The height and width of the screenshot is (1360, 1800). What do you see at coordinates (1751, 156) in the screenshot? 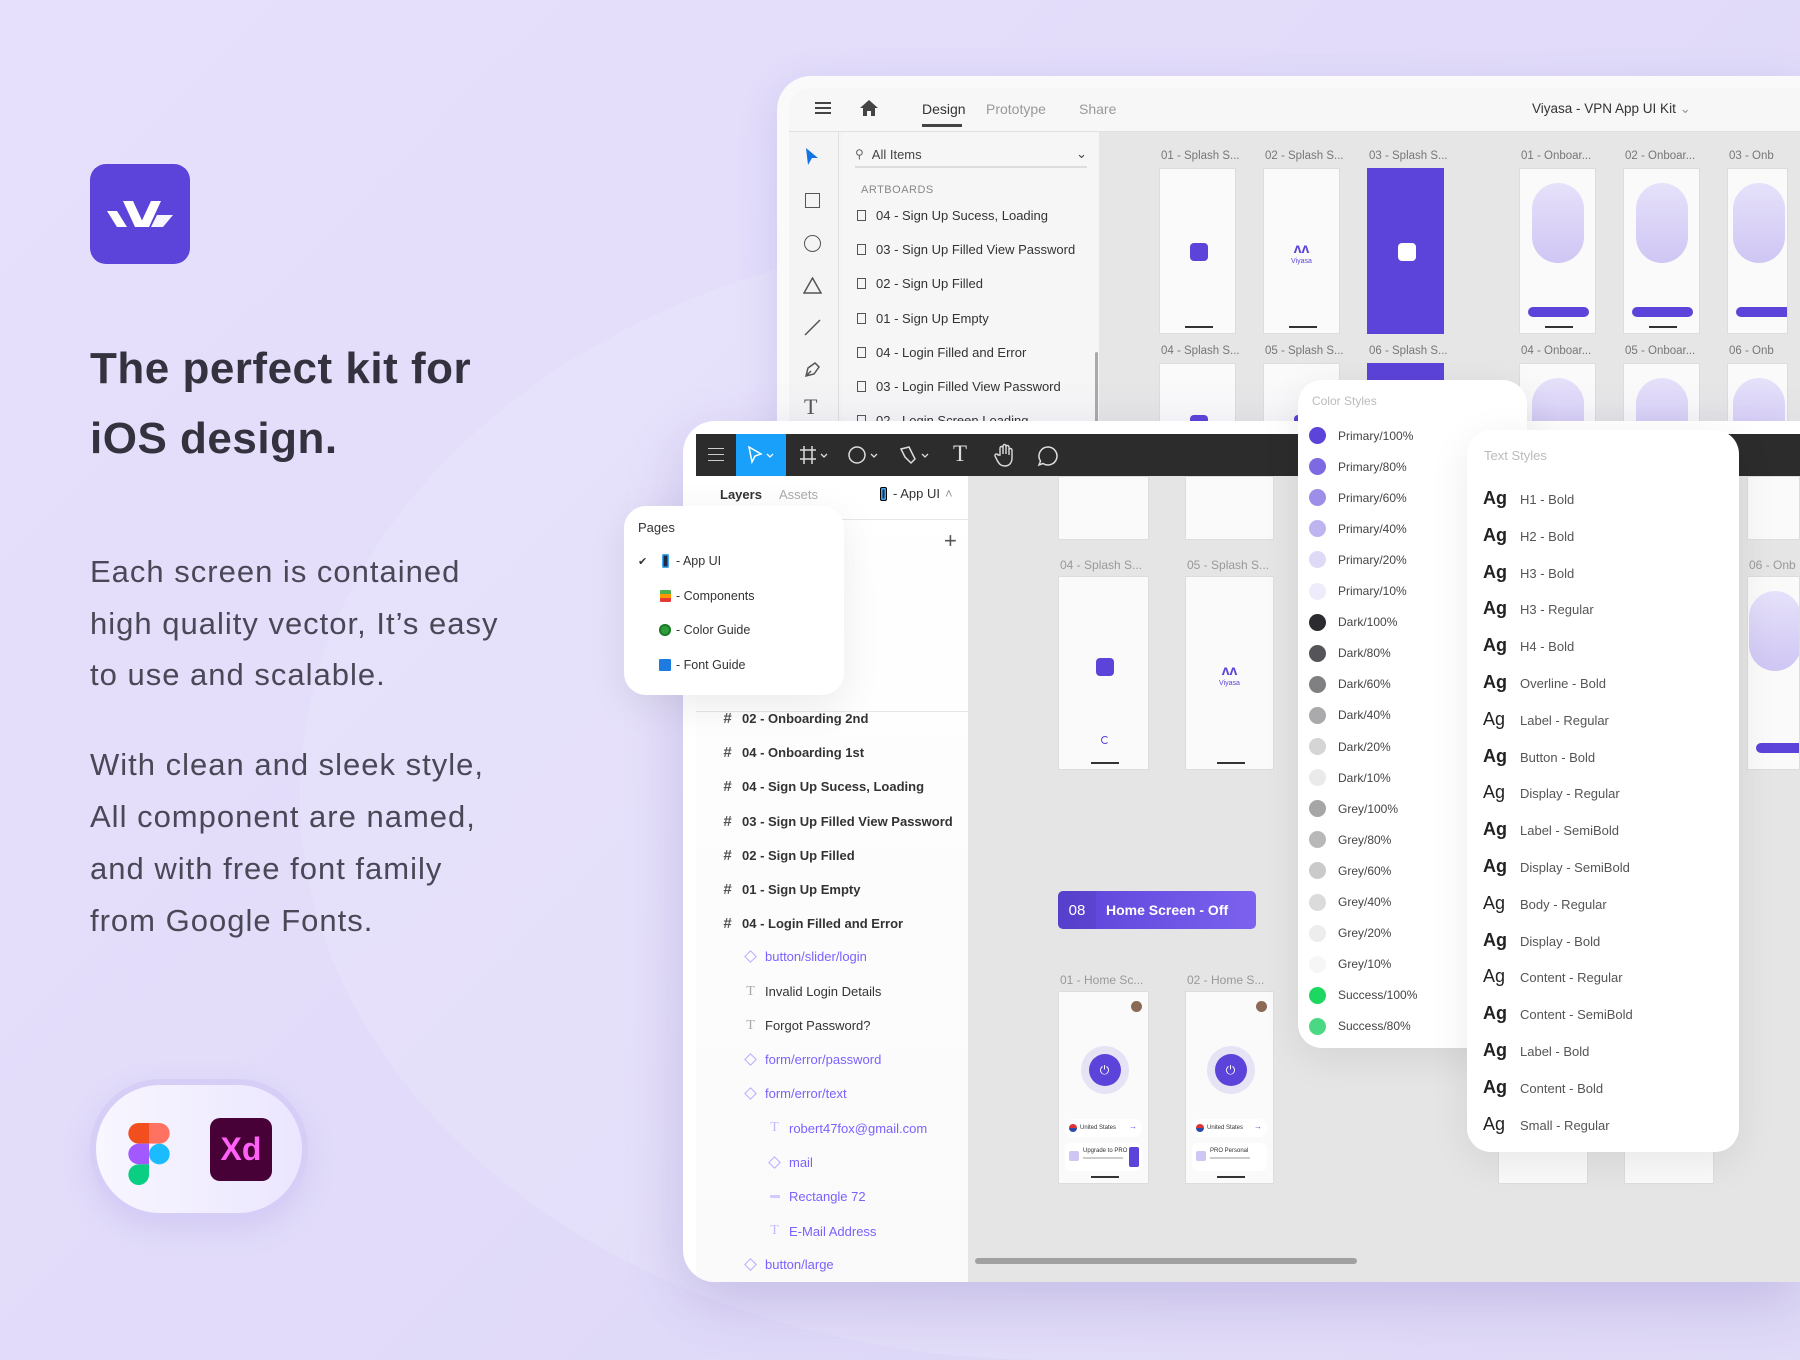
I see `artboard-label: 03 - Onb` at bounding box center [1751, 156].